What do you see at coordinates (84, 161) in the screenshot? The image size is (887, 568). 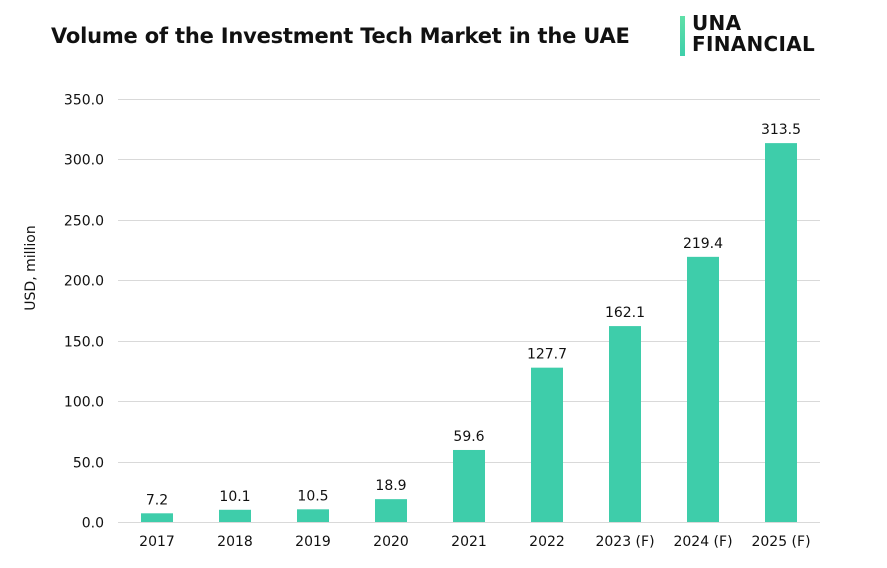 I see `y-tick-label: 300.0` at bounding box center [84, 161].